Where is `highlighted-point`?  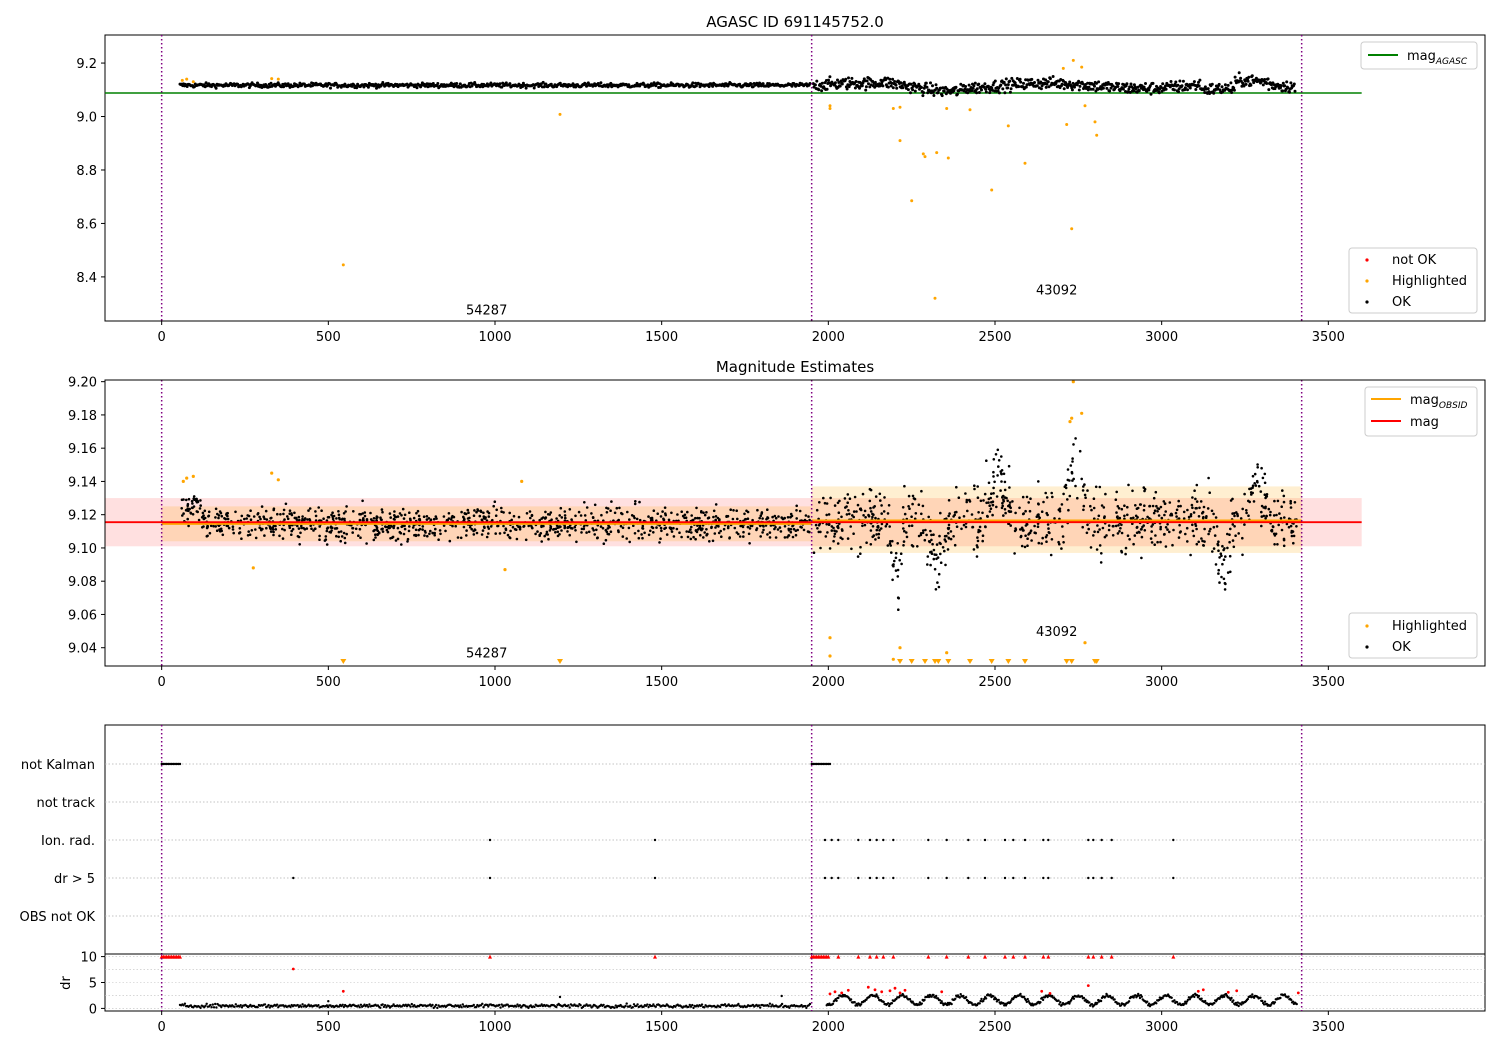
highlighted-point is located at coordinates (830, 106).